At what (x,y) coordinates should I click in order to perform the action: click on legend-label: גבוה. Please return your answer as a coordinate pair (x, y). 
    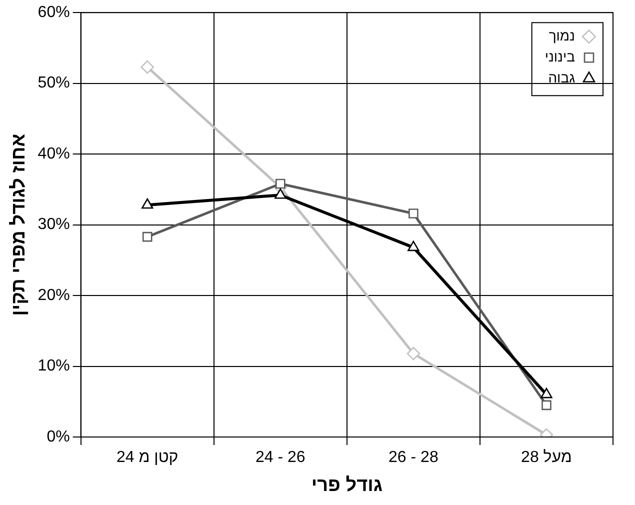
    Looking at the image, I should click on (562, 77).